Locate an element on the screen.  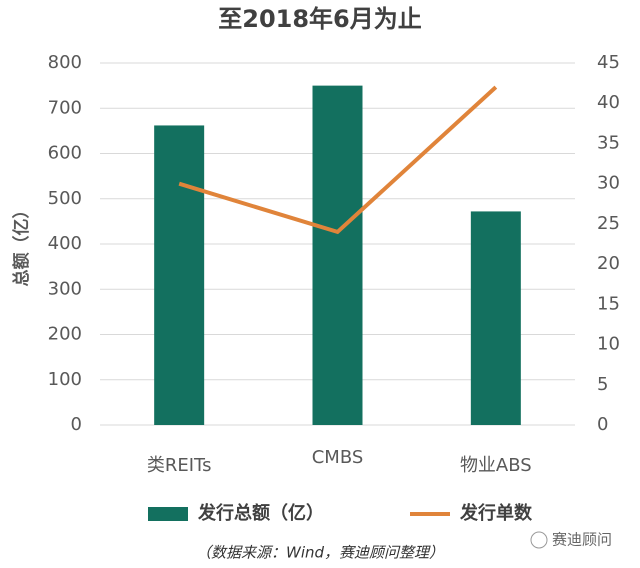
chart-title: 至2018年6月为止 is located at coordinates (320, 19).